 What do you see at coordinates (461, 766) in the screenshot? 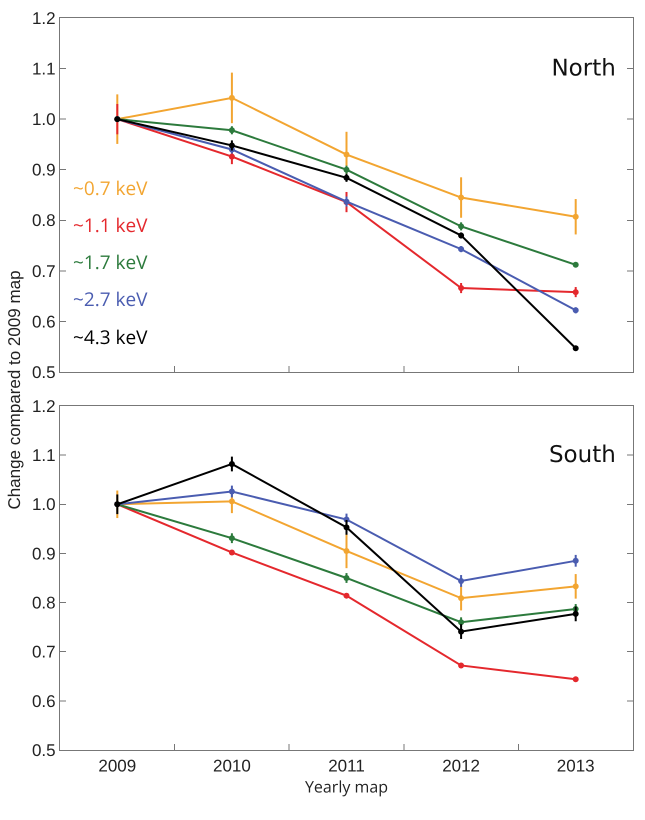
I see `x-tick-label: 2012` at bounding box center [461, 766].